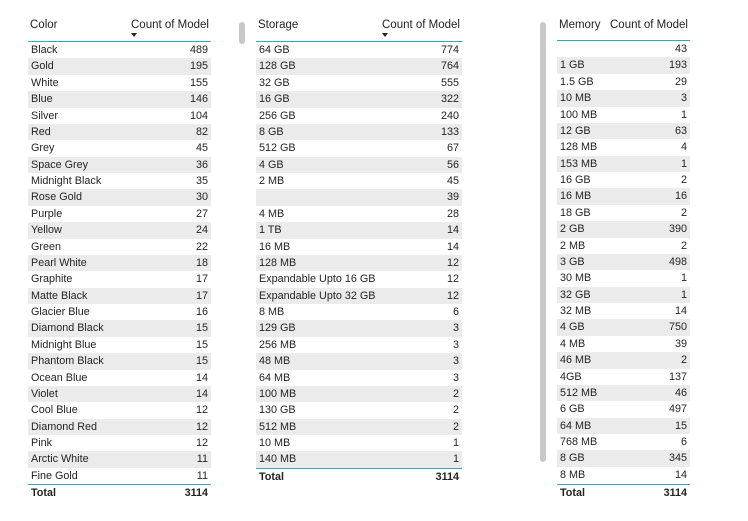 The image size is (748, 521). What do you see at coordinates (119, 328) in the screenshot?
I see `table-row: Diamond Black 15` at bounding box center [119, 328].